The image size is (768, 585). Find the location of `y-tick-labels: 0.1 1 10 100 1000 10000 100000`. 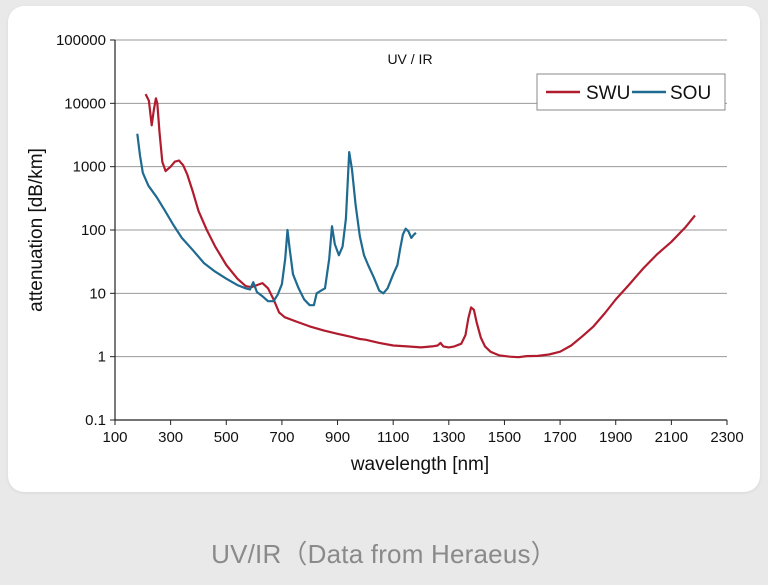

y-tick-labels: 0.1 1 10 100 1000 10000 100000 is located at coordinates (85, 230).